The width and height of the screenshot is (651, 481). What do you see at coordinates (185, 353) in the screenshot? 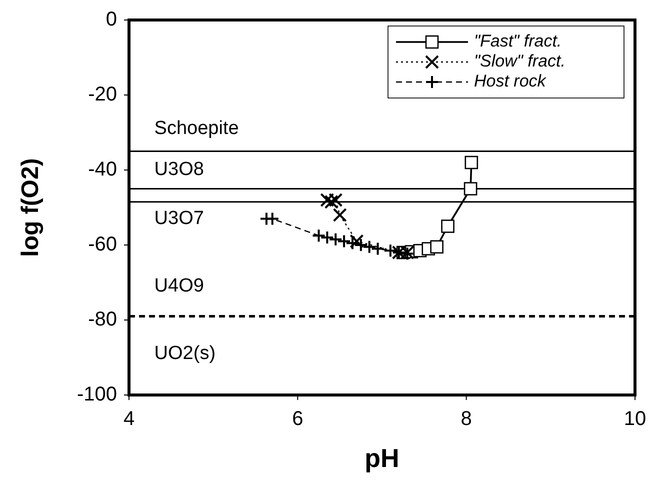
I see `annotation: UO2(s)` at bounding box center [185, 353].